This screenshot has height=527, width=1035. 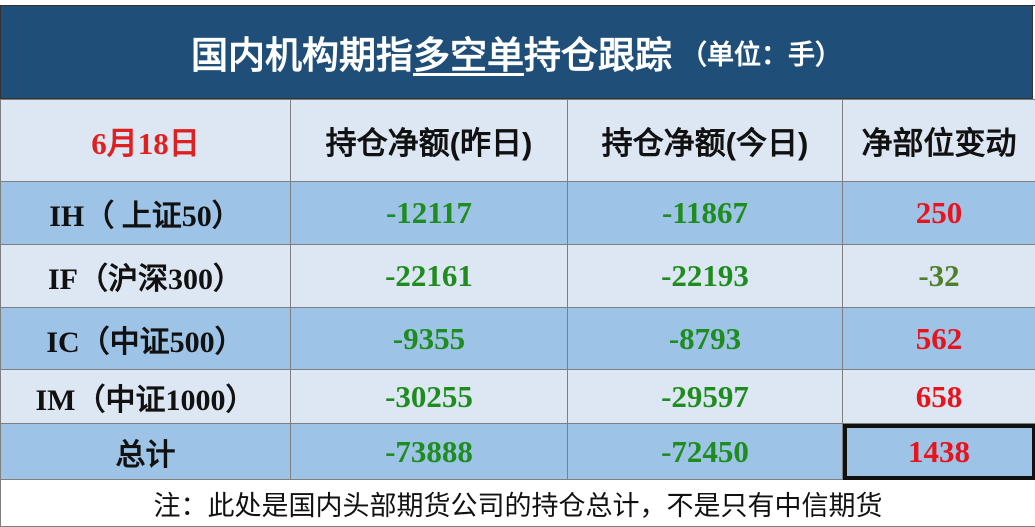 I want to click on cell: -73888, so click(x=429, y=451).